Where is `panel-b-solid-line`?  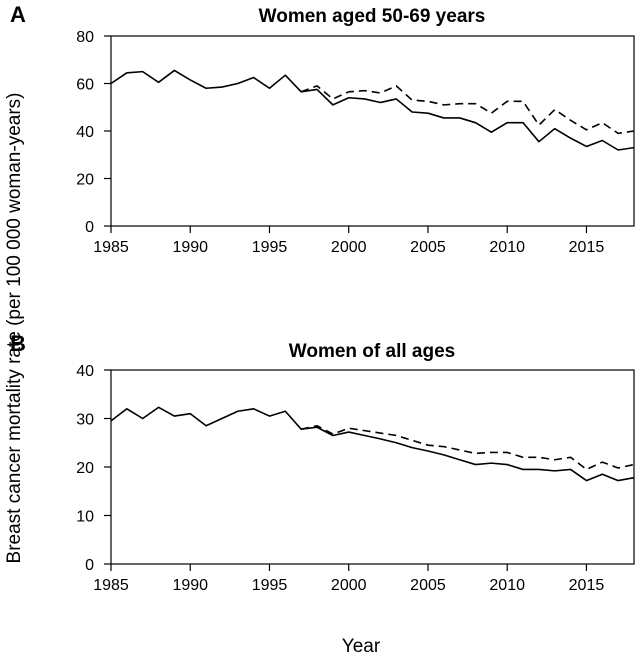
panel-b-solid-line is located at coordinates (372, 444).